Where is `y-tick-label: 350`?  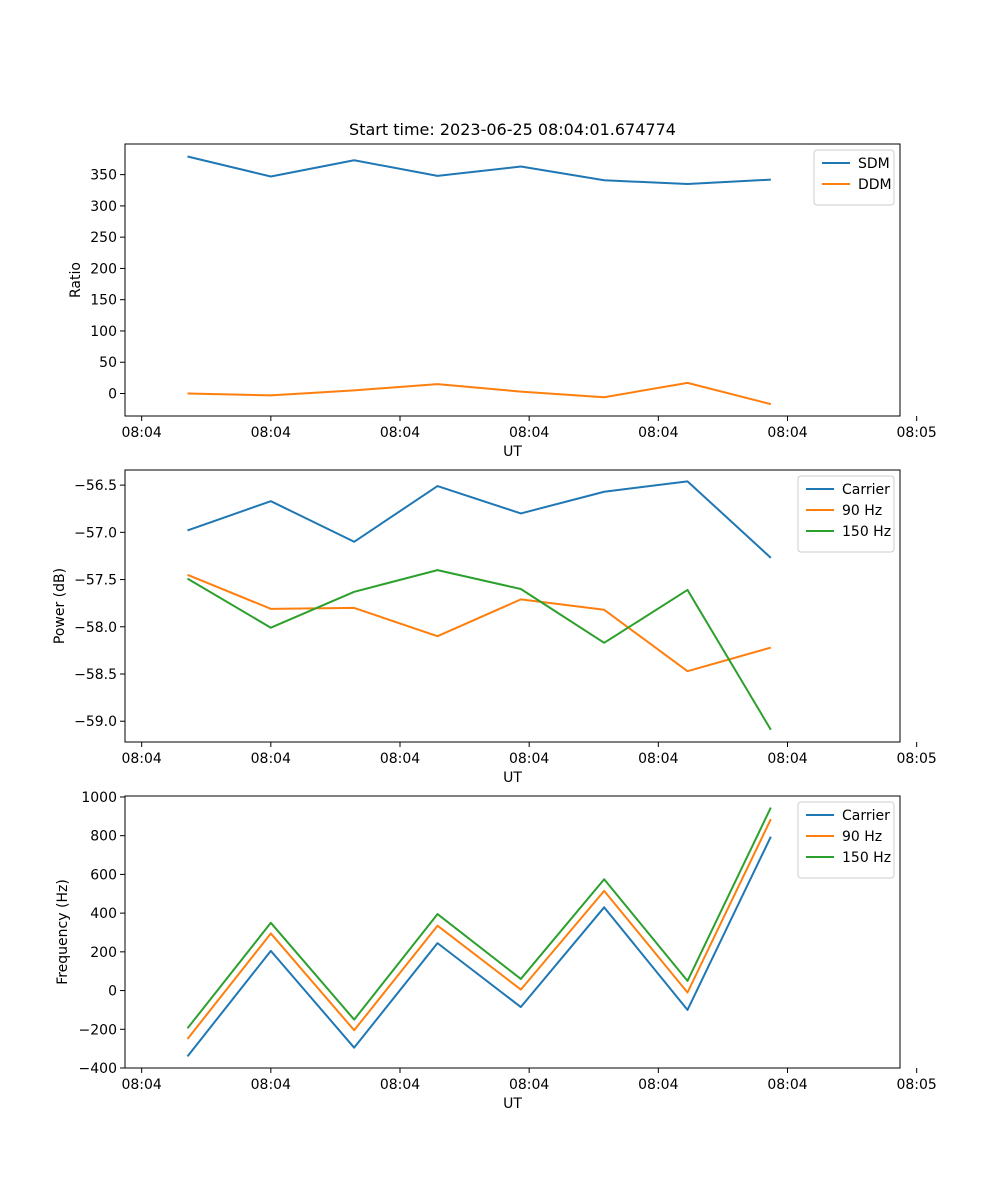
y-tick-label: 350 is located at coordinates (103, 176).